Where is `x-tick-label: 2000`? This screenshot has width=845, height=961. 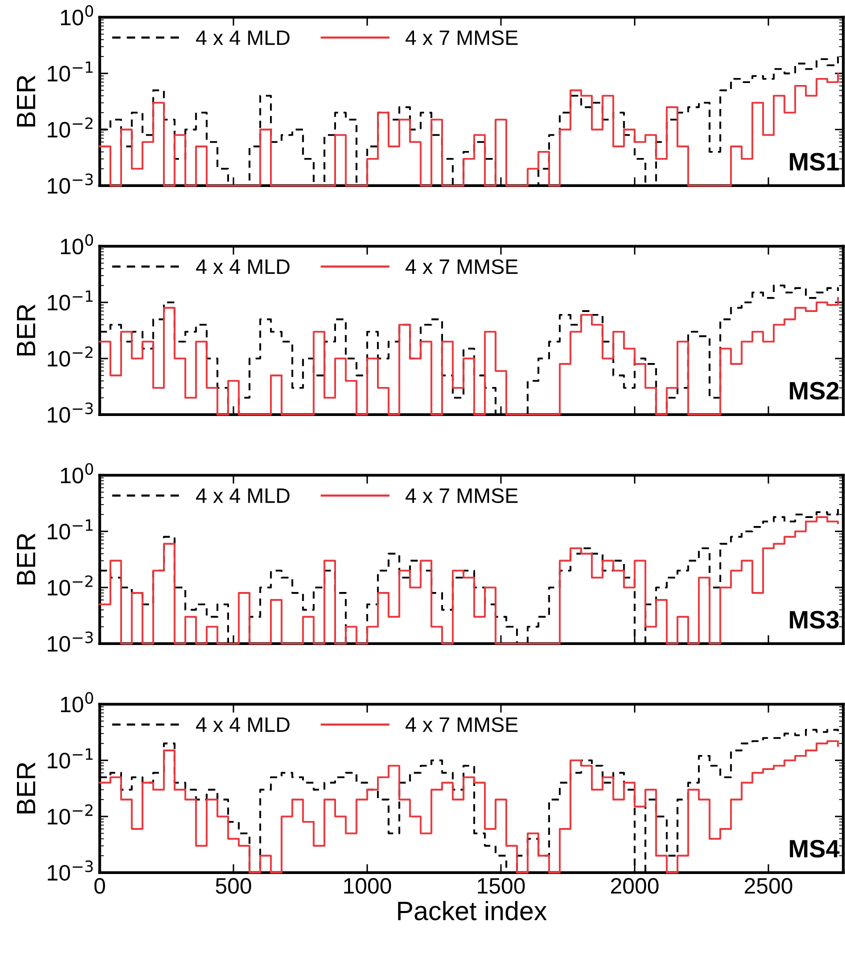 x-tick-label: 2000 is located at coordinates (635, 886).